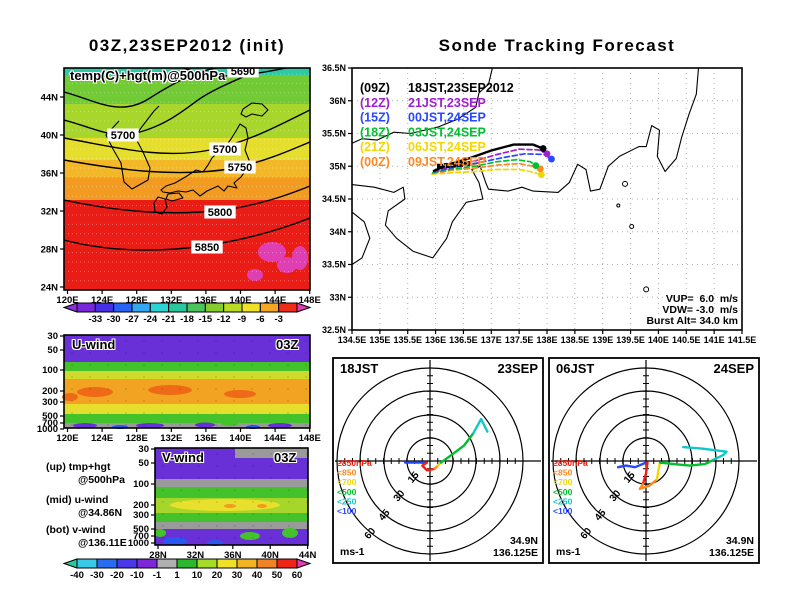 The image size is (792, 612). I want to click on hodo2-date: 24SEP, so click(733, 368).